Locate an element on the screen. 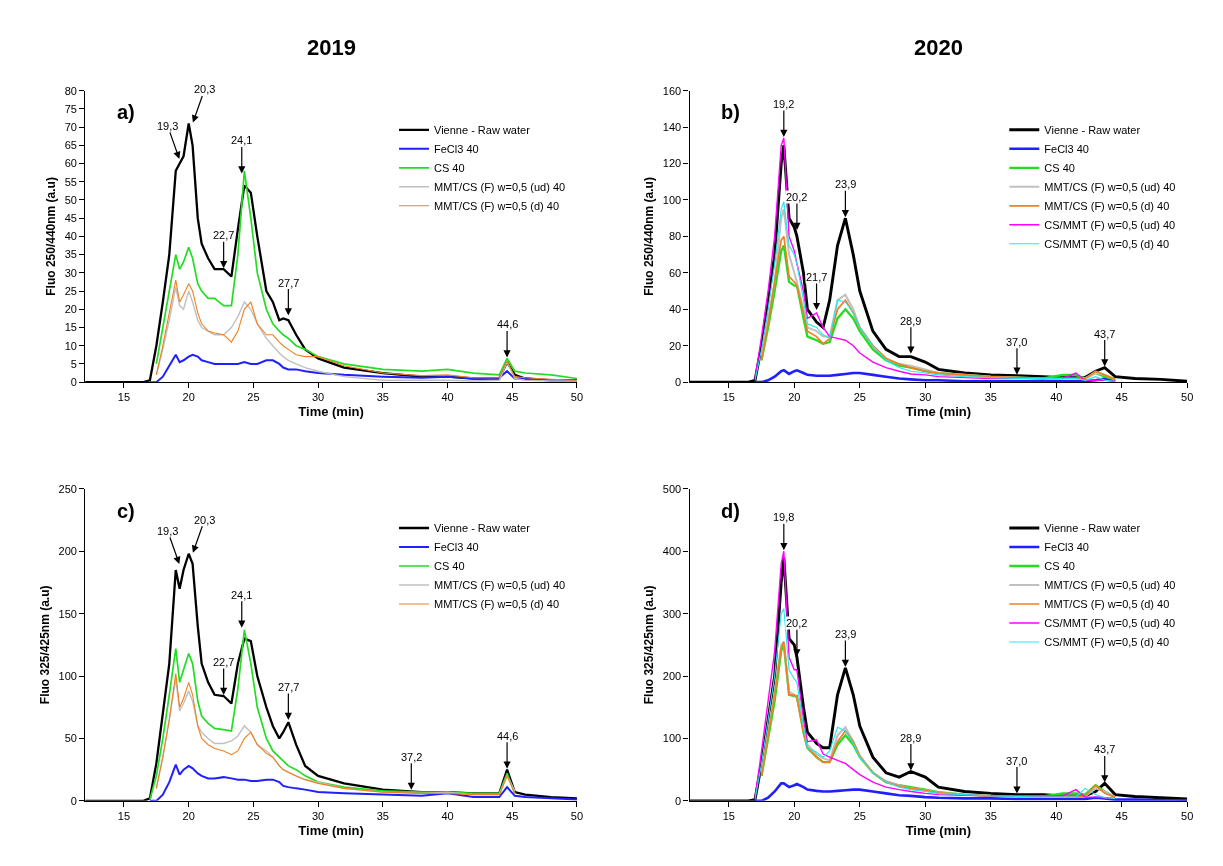 The height and width of the screenshot is (866, 1223). y-tick-label: 45 is located at coordinates (70, 218).